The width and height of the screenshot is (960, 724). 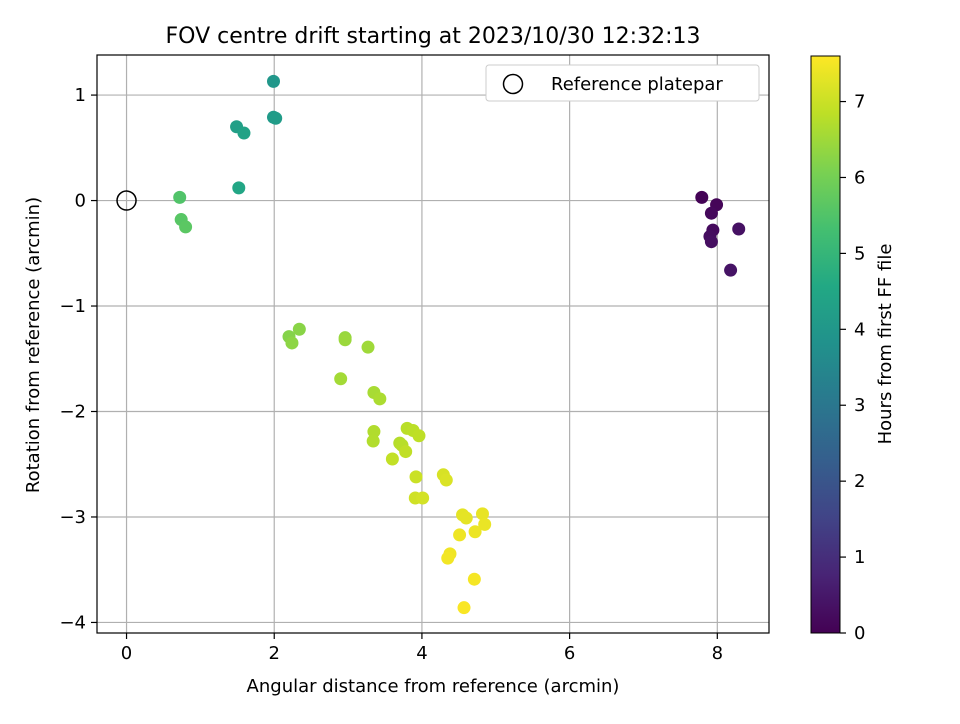 I want to click on legend: Reference platepar, so click(x=622, y=83).